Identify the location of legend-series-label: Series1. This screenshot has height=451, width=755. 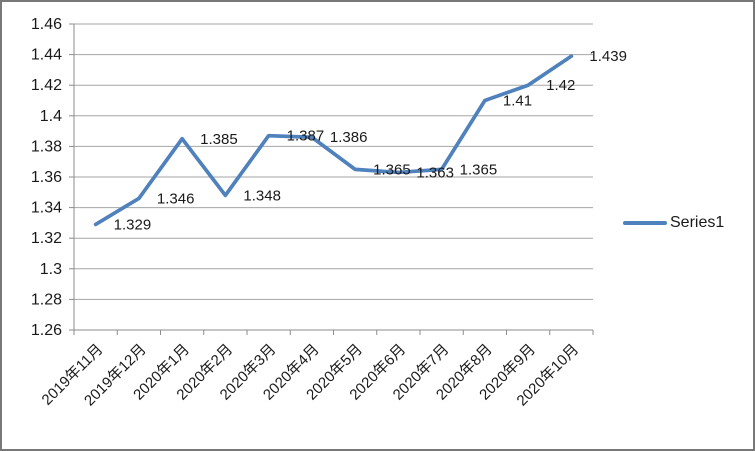
(697, 222).